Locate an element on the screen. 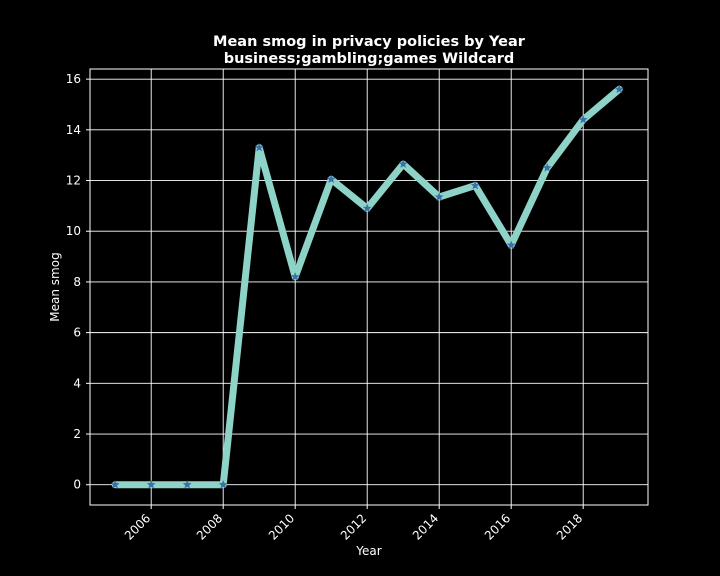  y-tick-label: 16 is located at coordinates (73, 79).